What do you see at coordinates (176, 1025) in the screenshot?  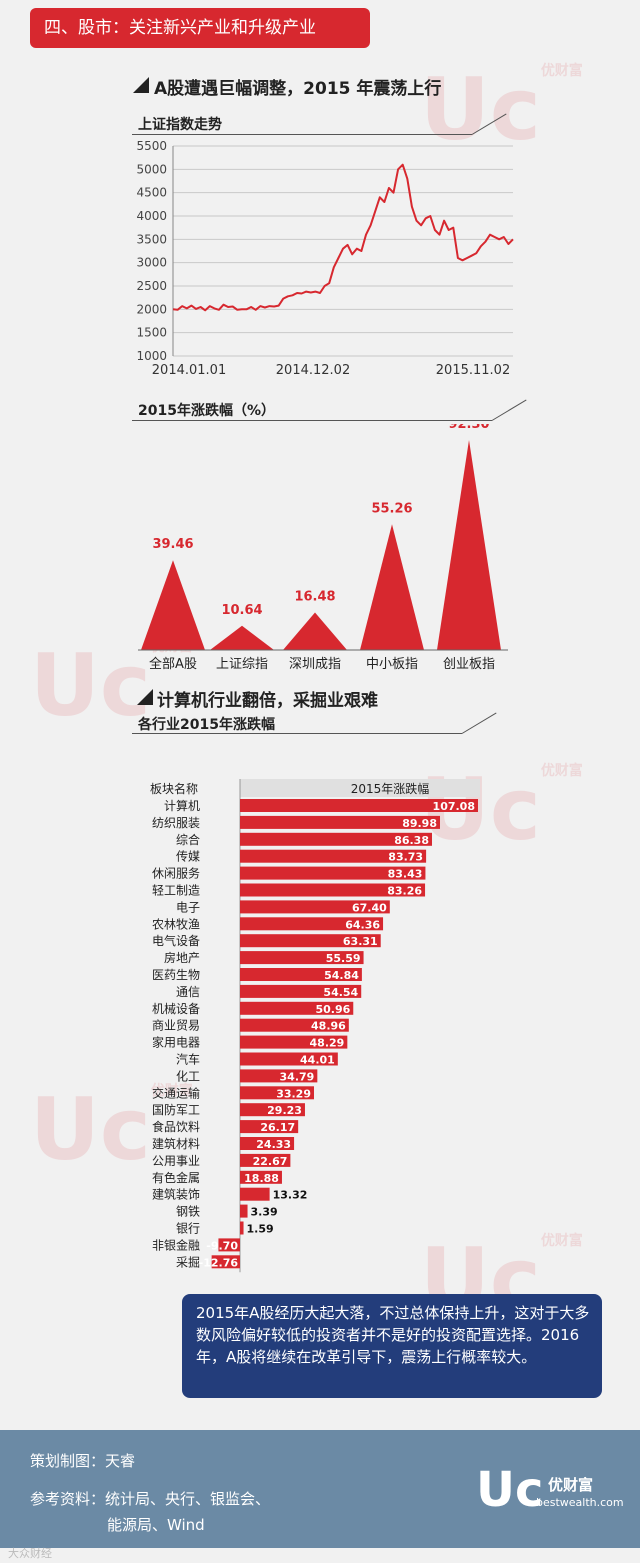 I see `industry-name: 商业贸易` at bounding box center [176, 1025].